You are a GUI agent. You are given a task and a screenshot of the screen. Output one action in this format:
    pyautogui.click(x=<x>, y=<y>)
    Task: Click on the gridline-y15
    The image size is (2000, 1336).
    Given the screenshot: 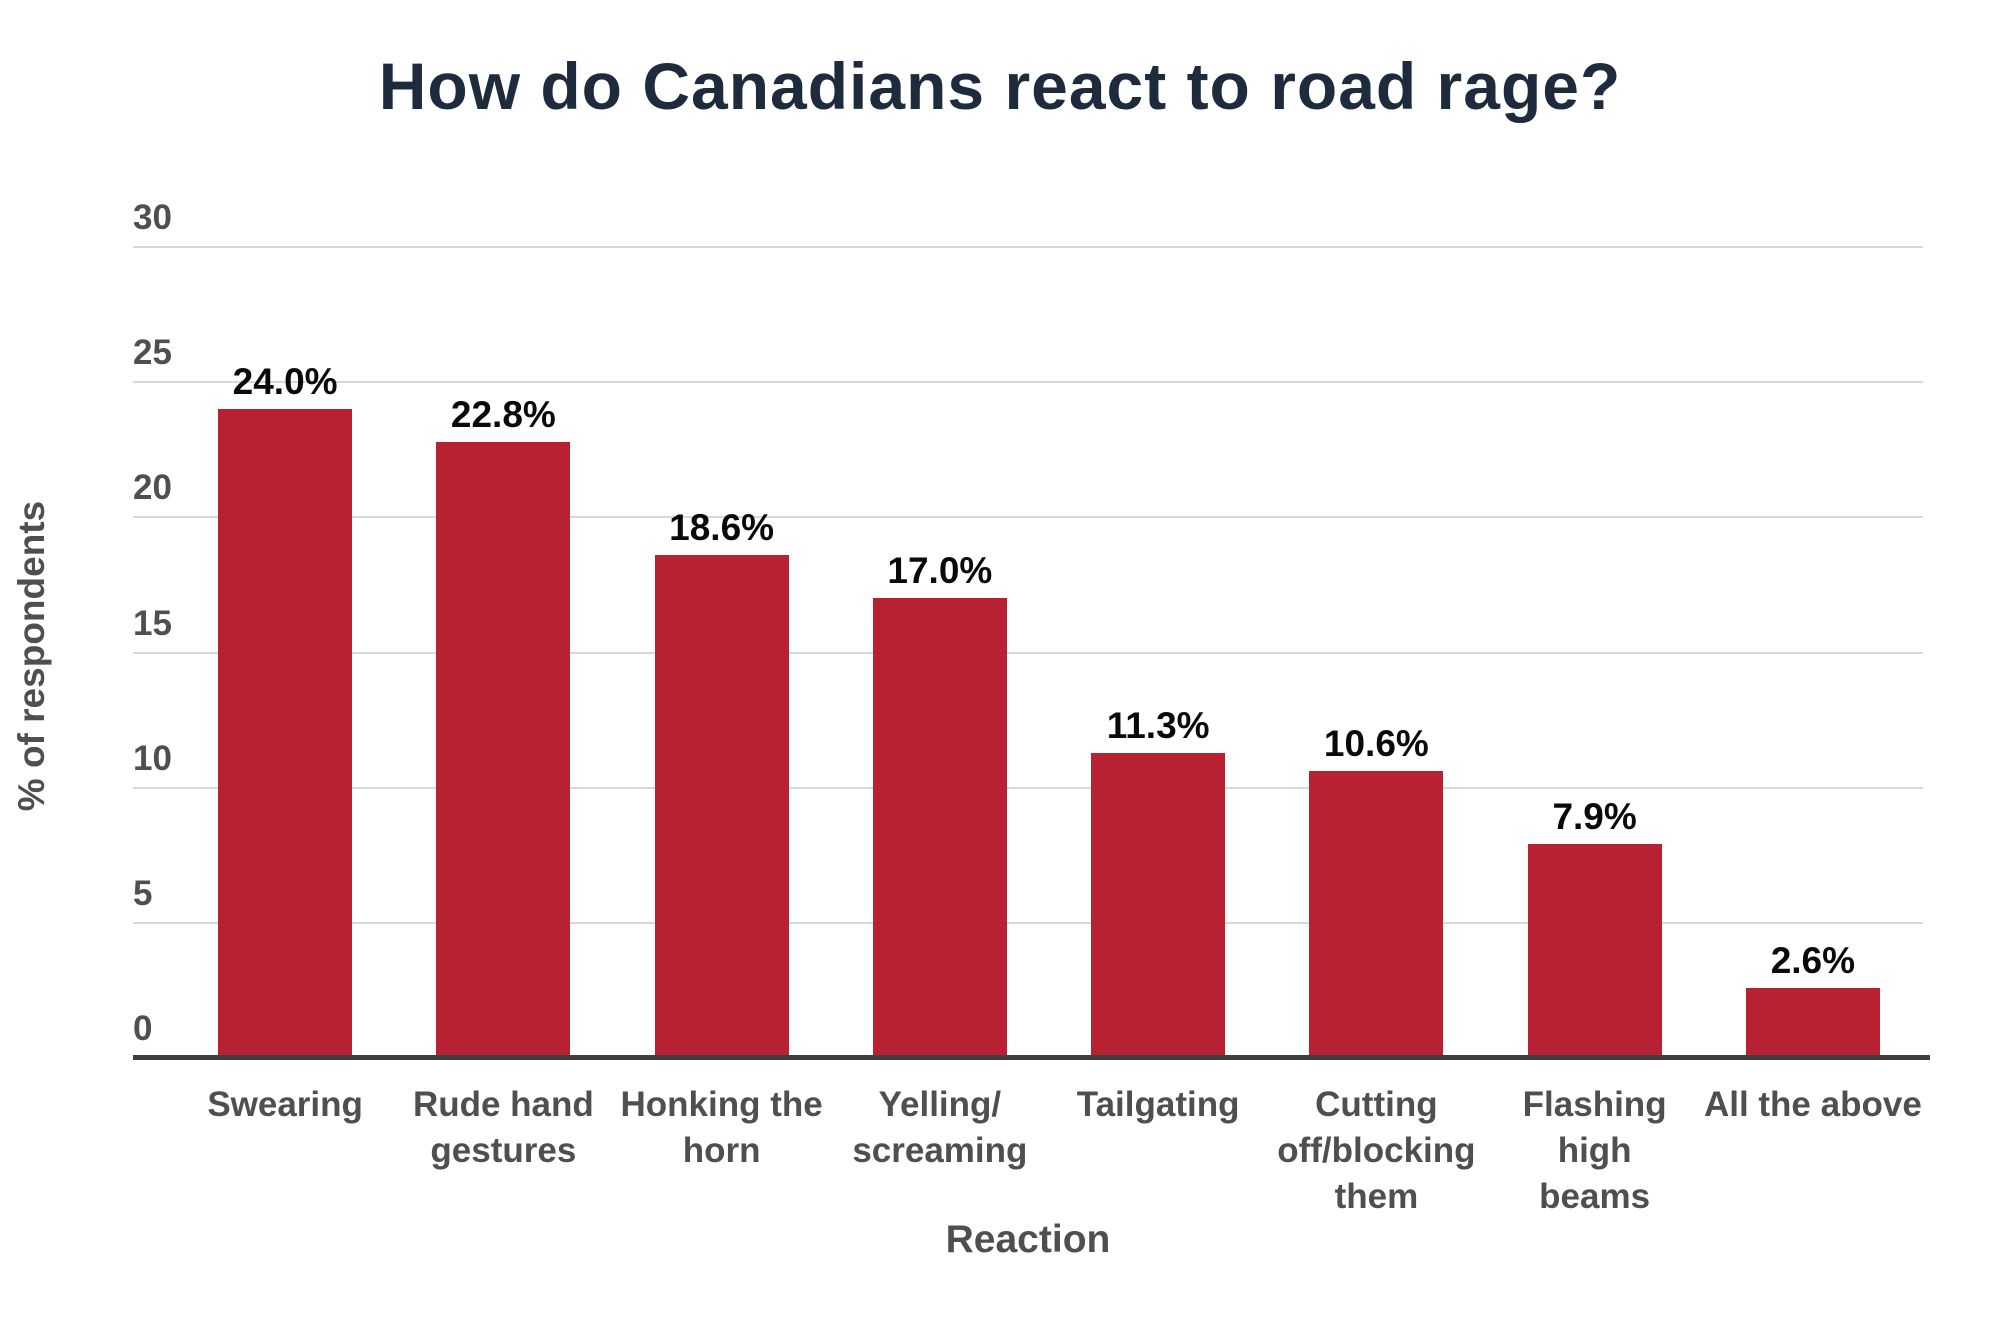 What is the action you would take?
    pyautogui.click(x=1028, y=652)
    